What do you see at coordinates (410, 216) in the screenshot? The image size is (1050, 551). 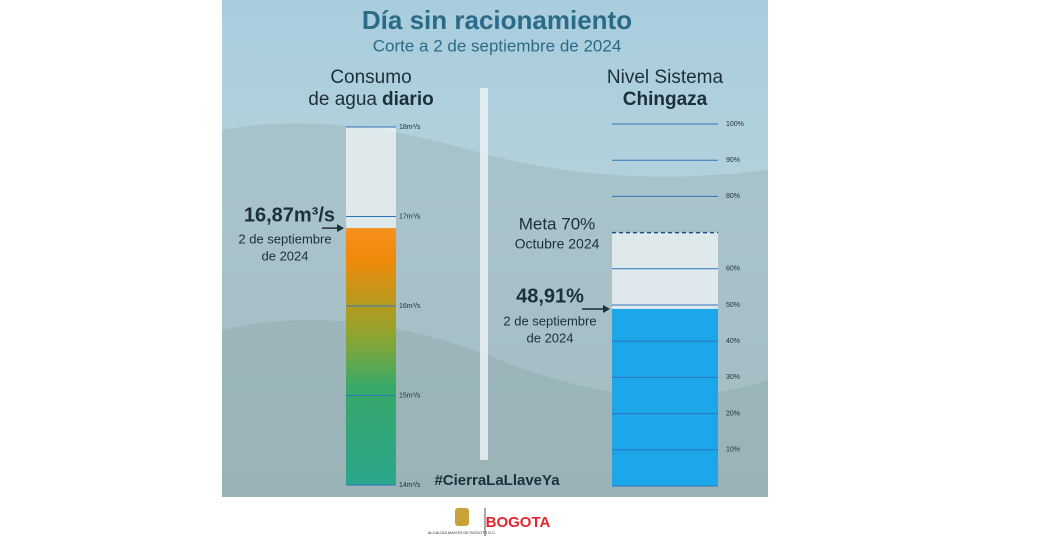 I see `y-tick-label: 17m³/s` at bounding box center [410, 216].